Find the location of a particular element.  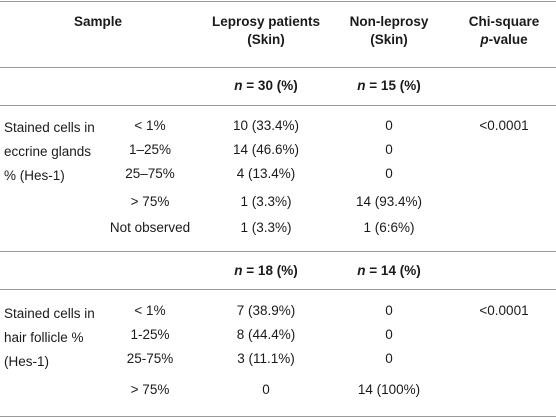

rule-below-n2 is located at coordinates (278, 289).